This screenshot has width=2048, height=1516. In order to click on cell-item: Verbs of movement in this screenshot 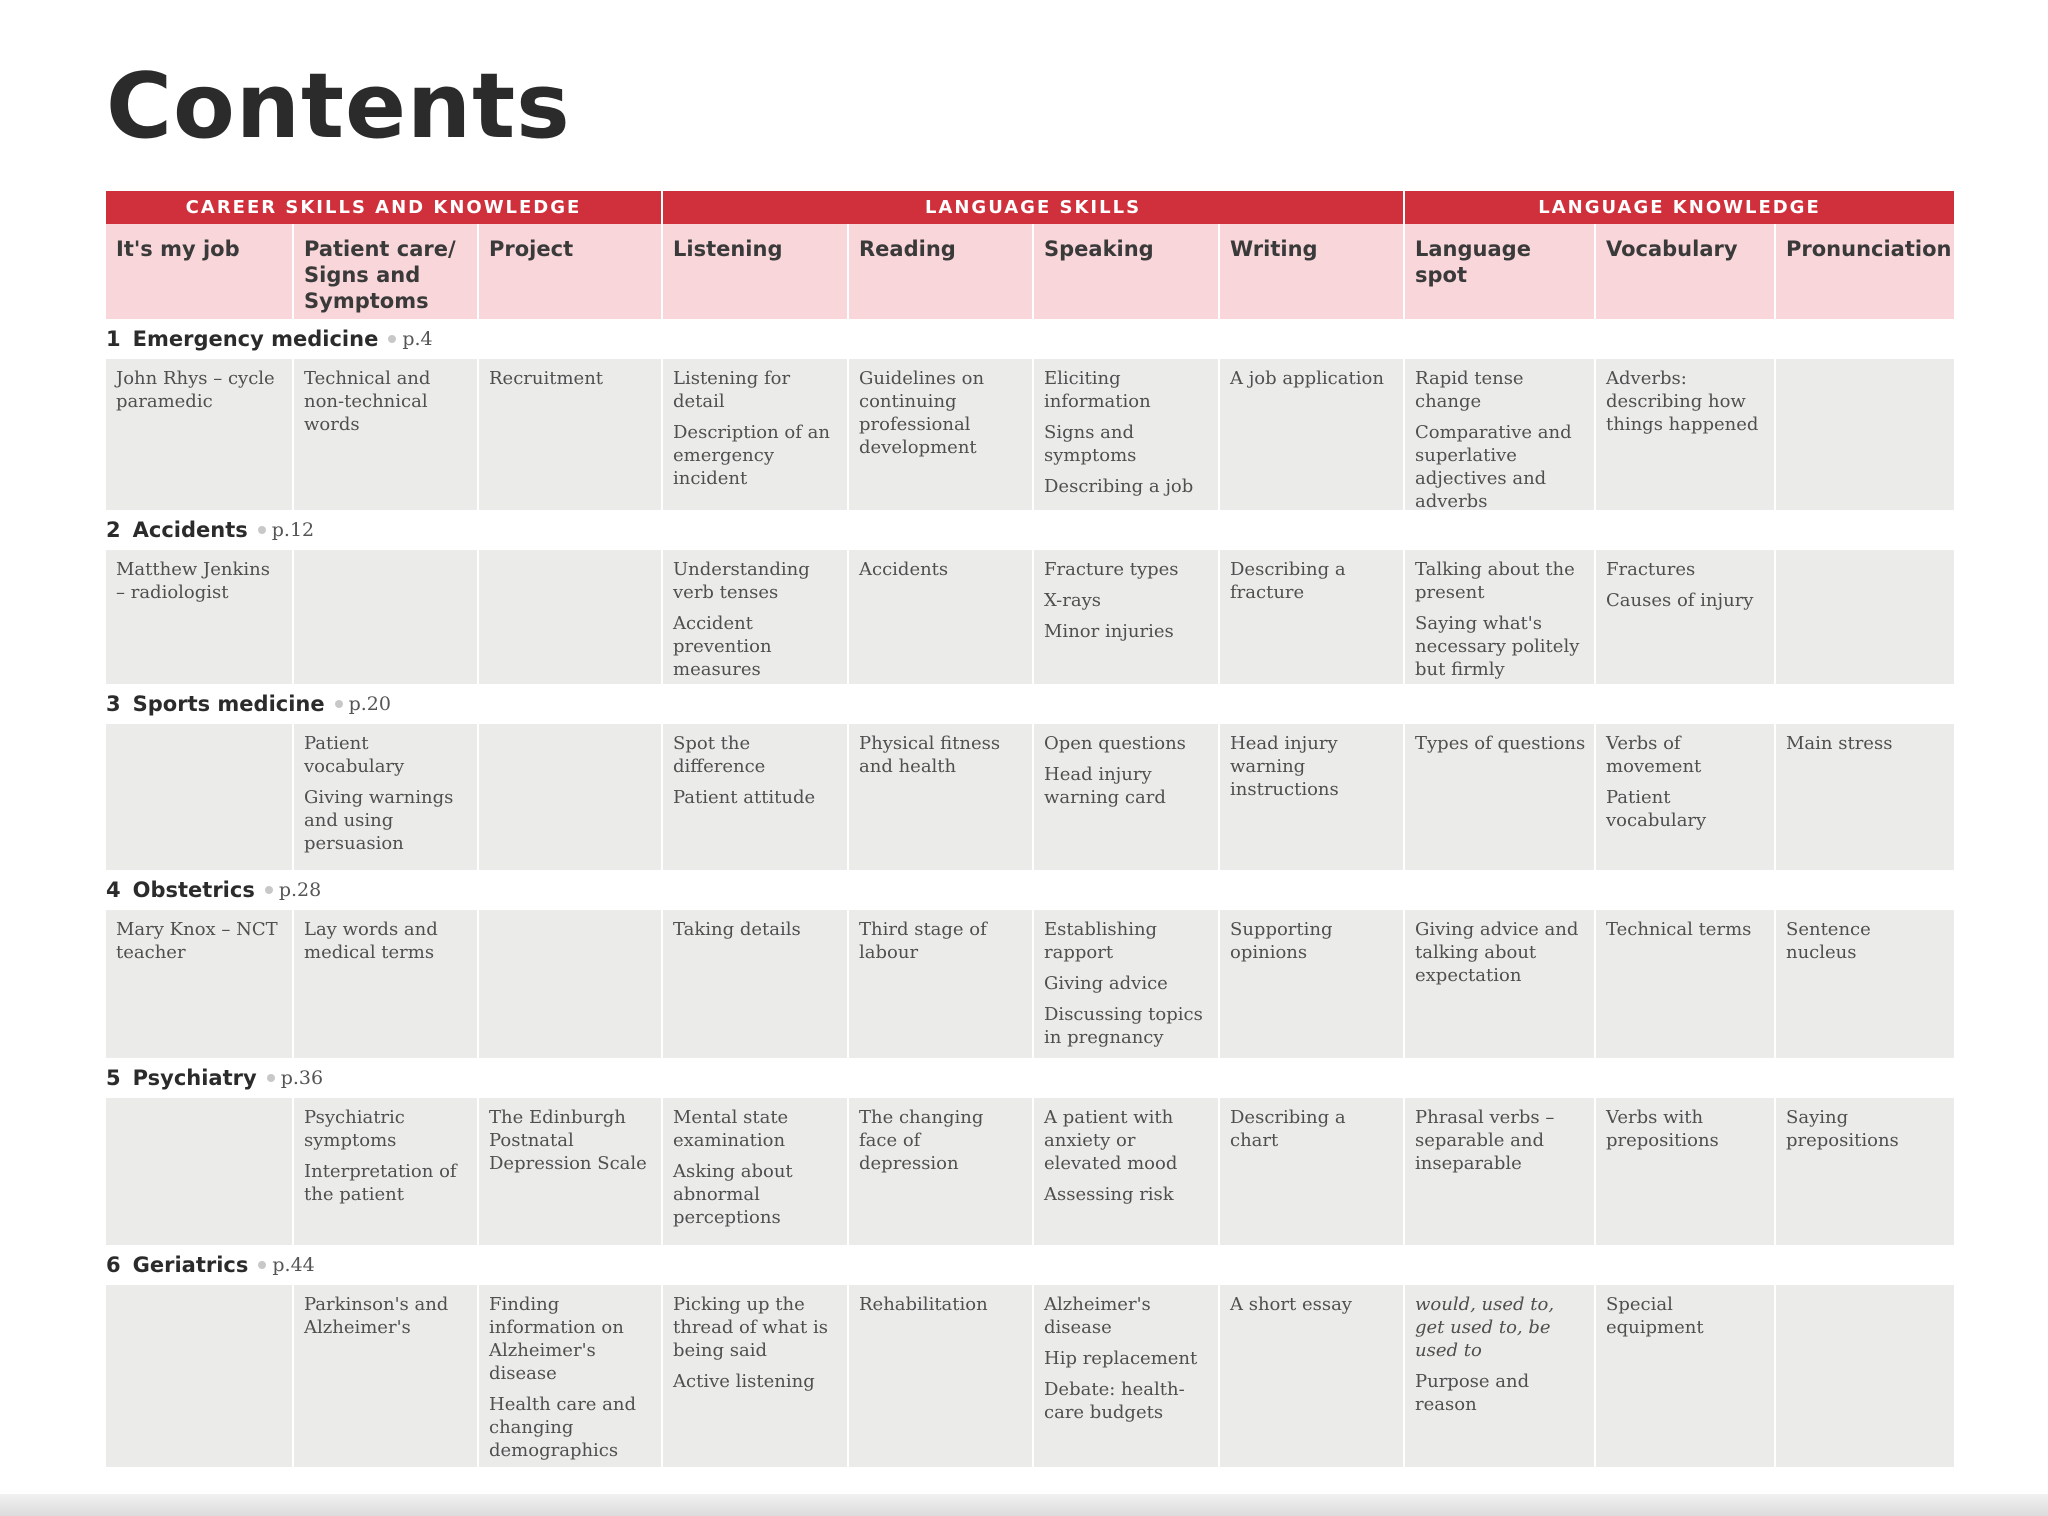, I will do `click(1654, 755)`.